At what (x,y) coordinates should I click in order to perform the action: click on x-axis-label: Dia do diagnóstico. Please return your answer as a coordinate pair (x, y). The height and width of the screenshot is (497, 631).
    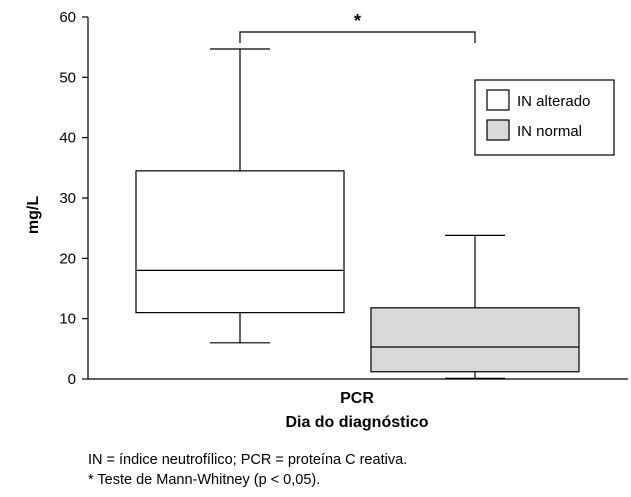
    Looking at the image, I should click on (356, 422).